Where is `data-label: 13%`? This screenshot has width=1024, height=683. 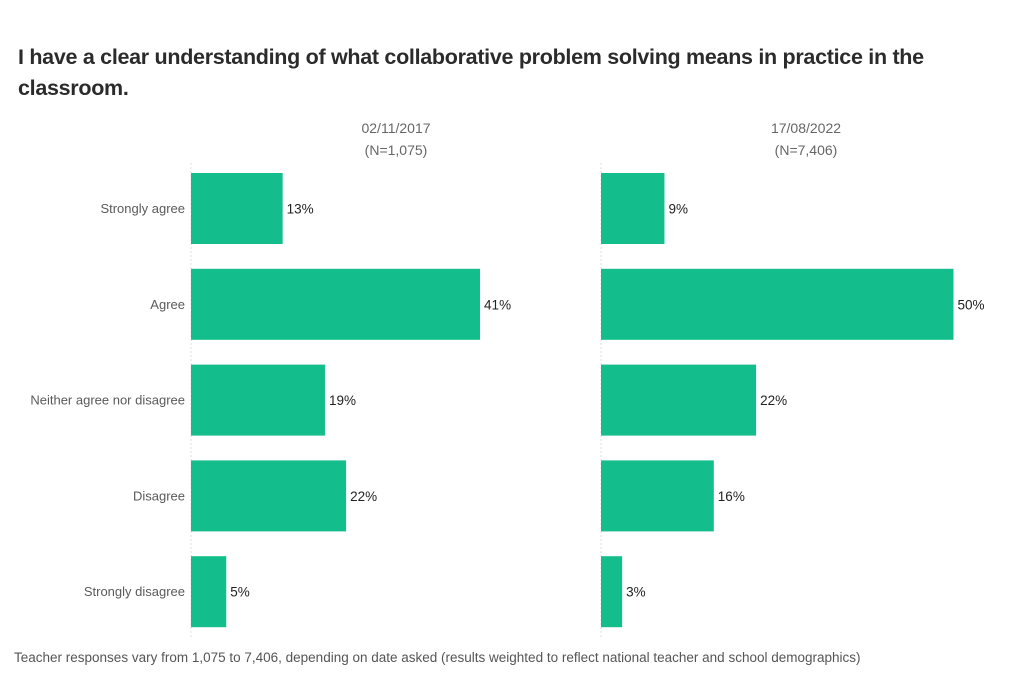
data-label: 13% is located at coordinates (300, 209).